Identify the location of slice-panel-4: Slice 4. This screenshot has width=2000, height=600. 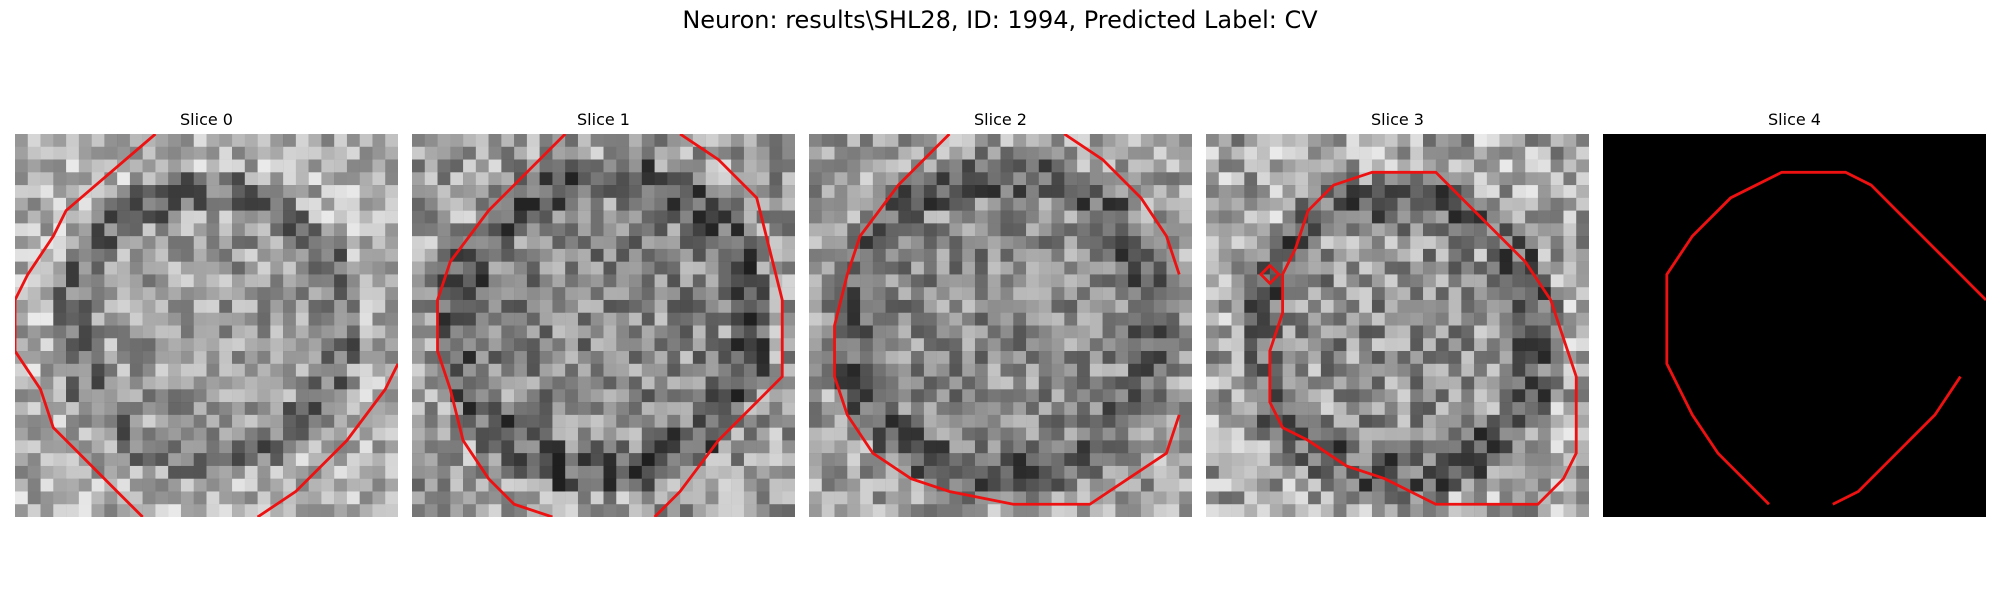
(1794, 312).